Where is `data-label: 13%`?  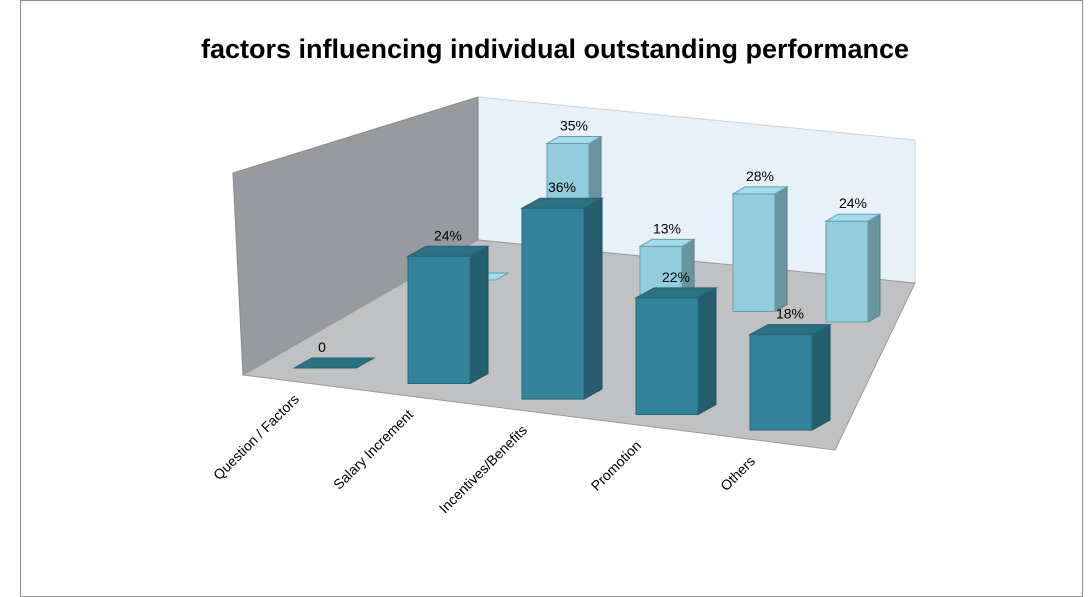
data-label: 13% is located at coordinates (667, 228).